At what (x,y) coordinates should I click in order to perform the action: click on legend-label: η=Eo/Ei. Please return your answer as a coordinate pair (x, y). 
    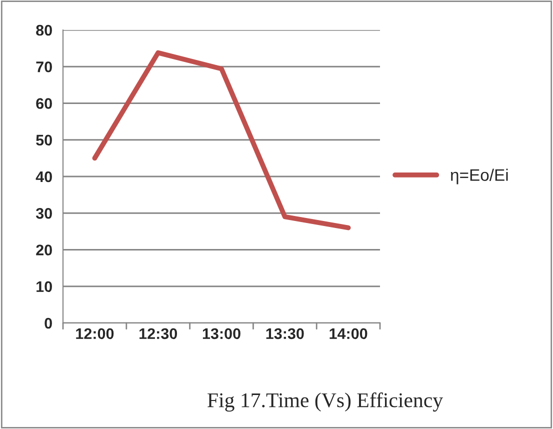
    Looking at the image, I should click on (479, 176).